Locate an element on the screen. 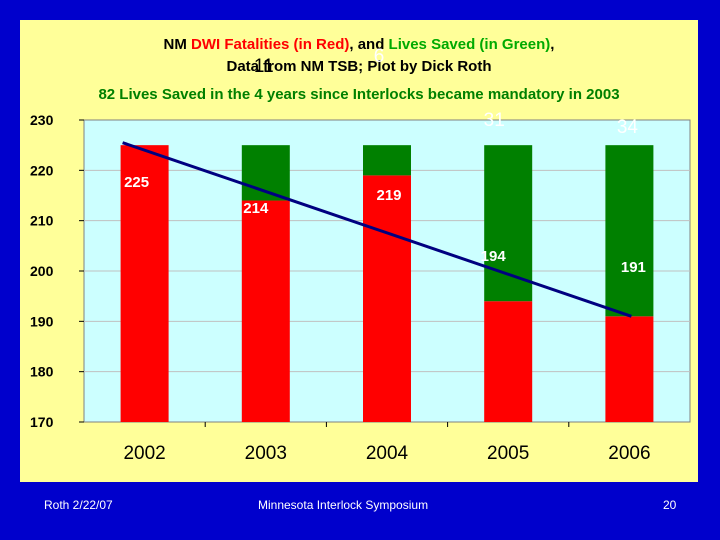 The image size is (720, 540). fatalities-value-label: 225 is located at coordinates (136, 182).